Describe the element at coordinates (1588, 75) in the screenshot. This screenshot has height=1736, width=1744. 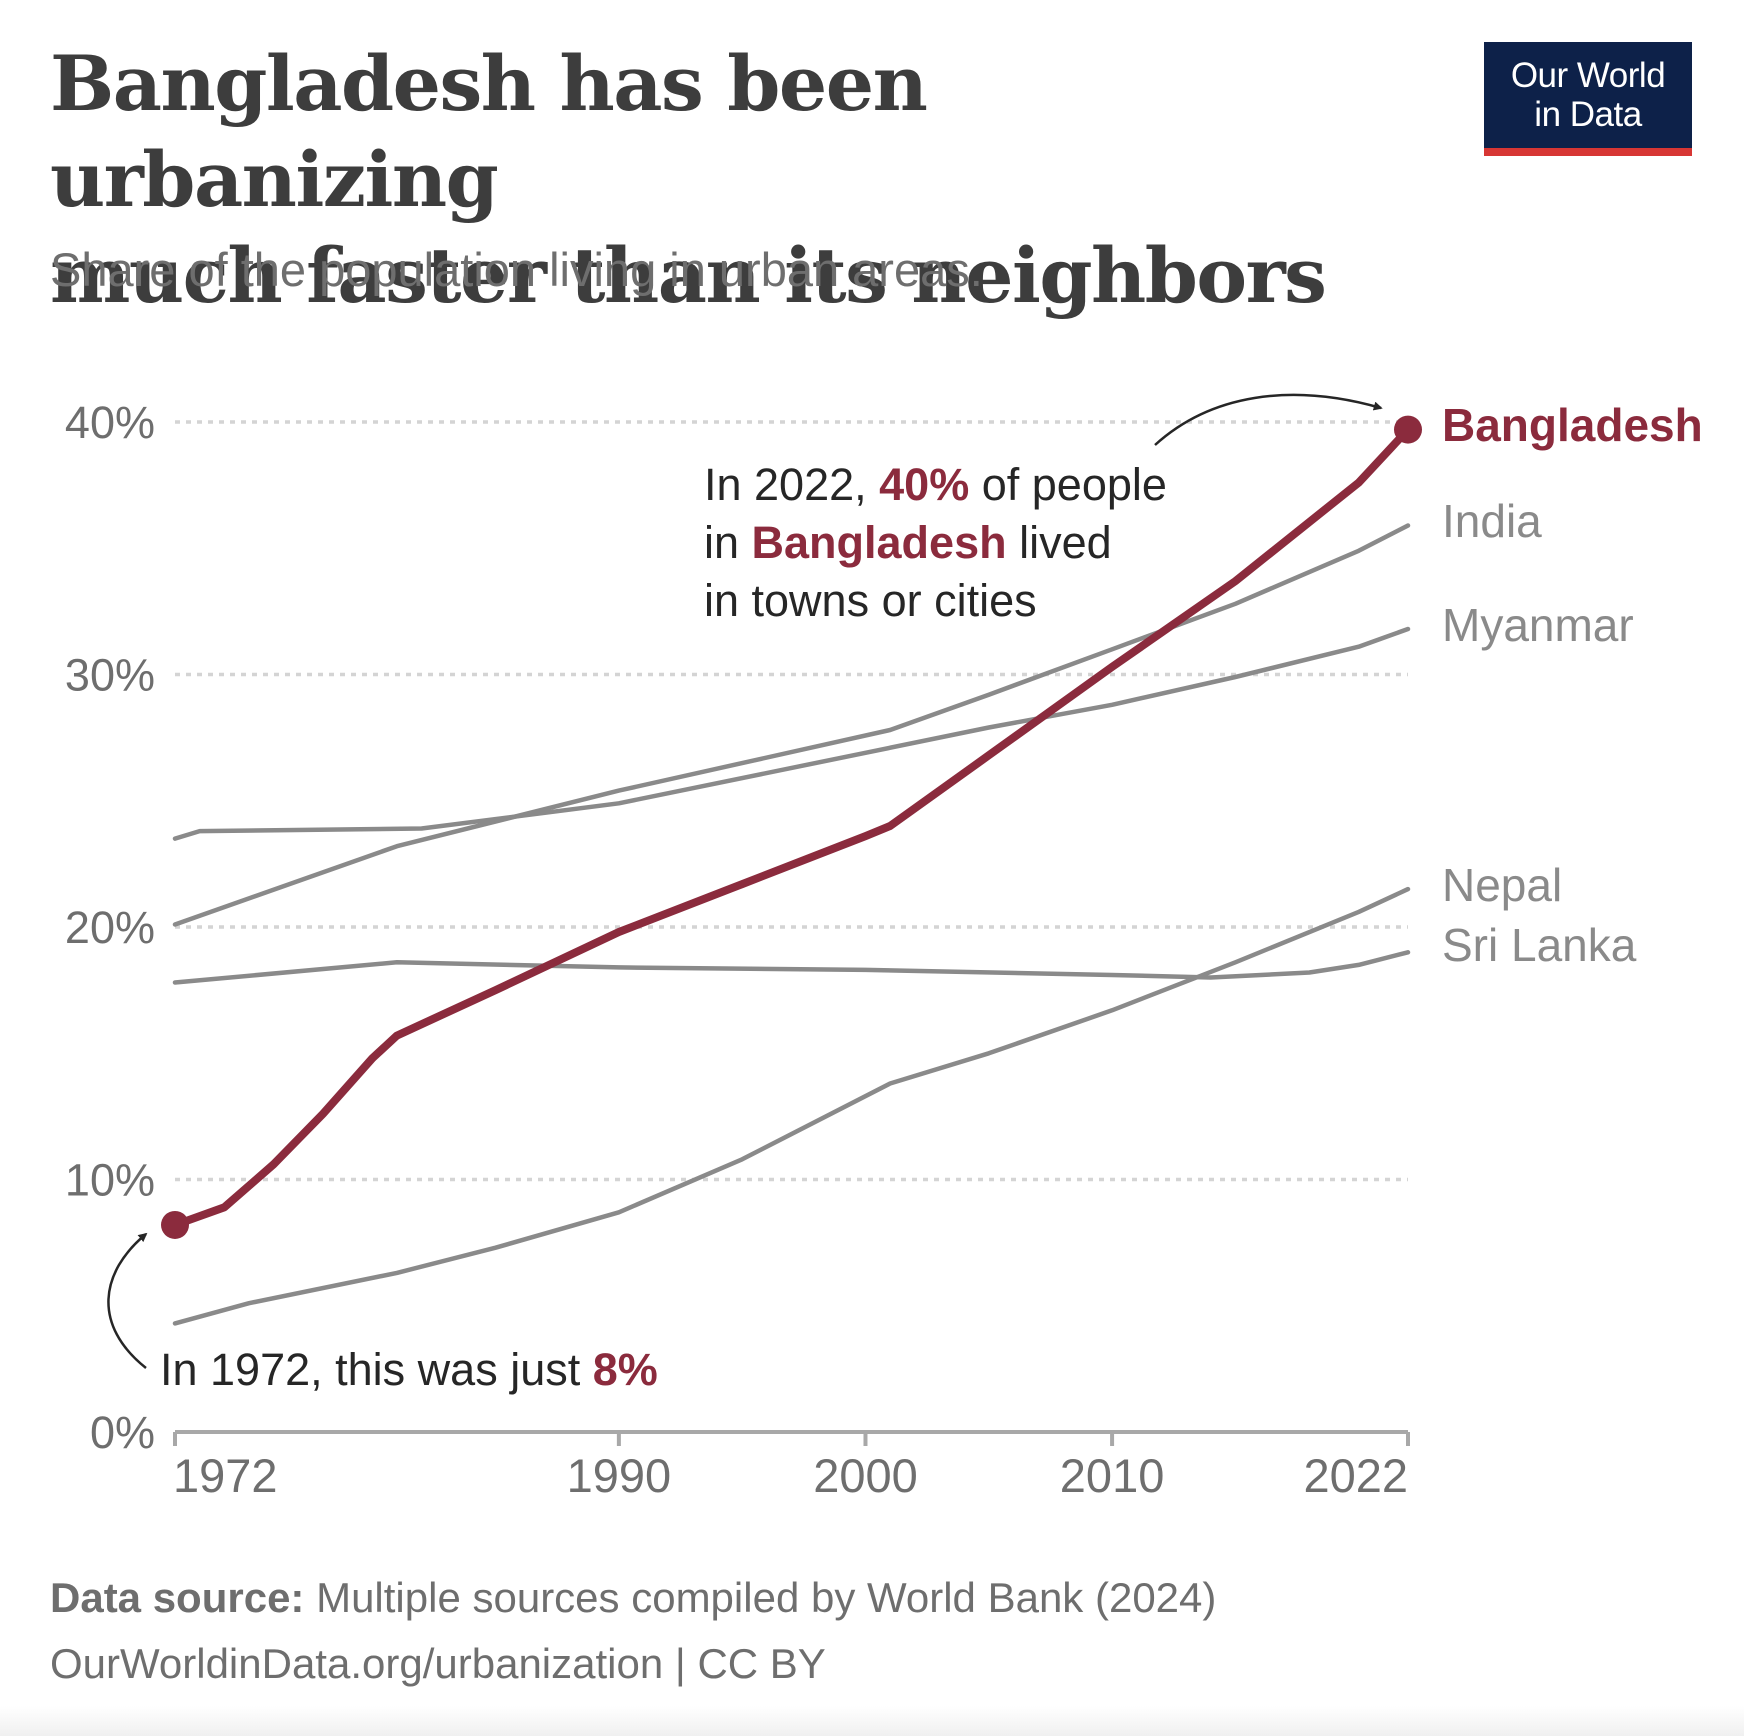
I see `logo-line-1: Our World` at that location.